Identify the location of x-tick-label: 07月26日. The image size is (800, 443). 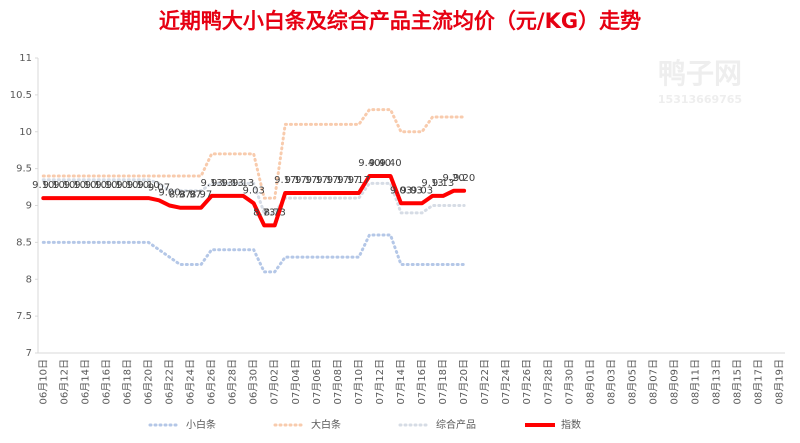
(527, 381).